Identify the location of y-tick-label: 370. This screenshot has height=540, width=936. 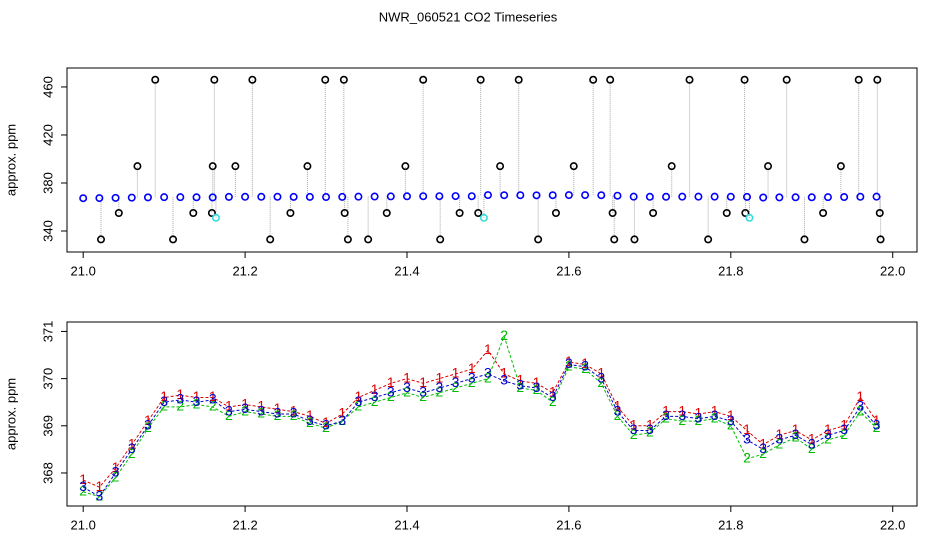
(47, 379).